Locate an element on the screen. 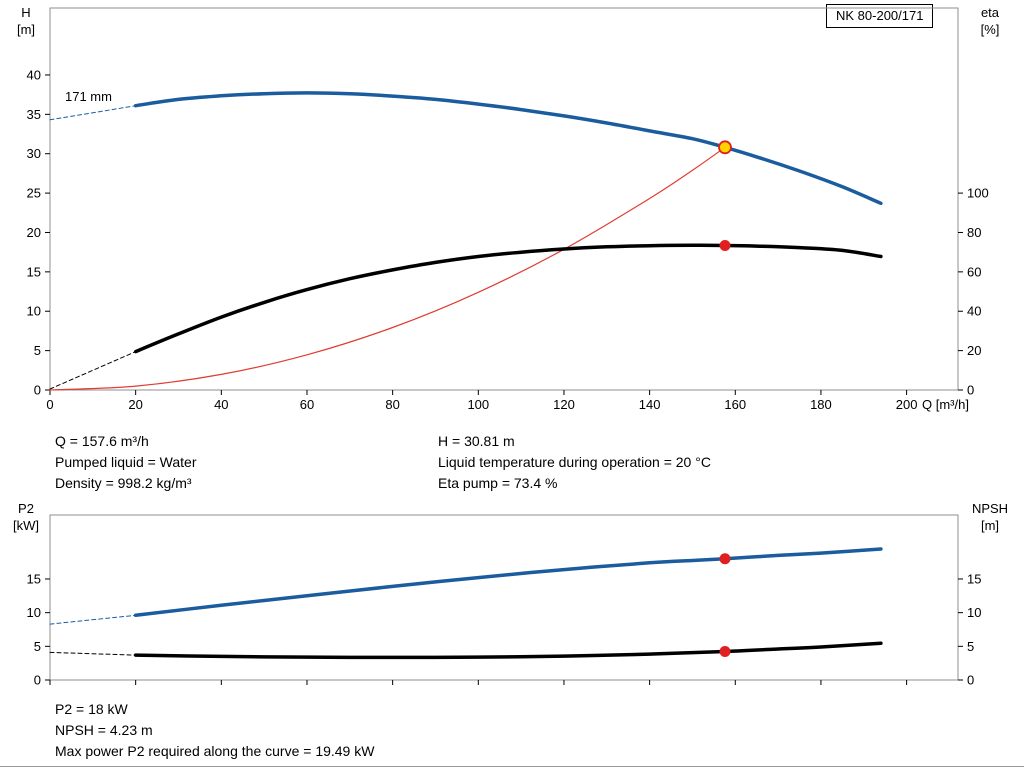  eta-axis-unit: [%] is located at coordinates (990, 29).